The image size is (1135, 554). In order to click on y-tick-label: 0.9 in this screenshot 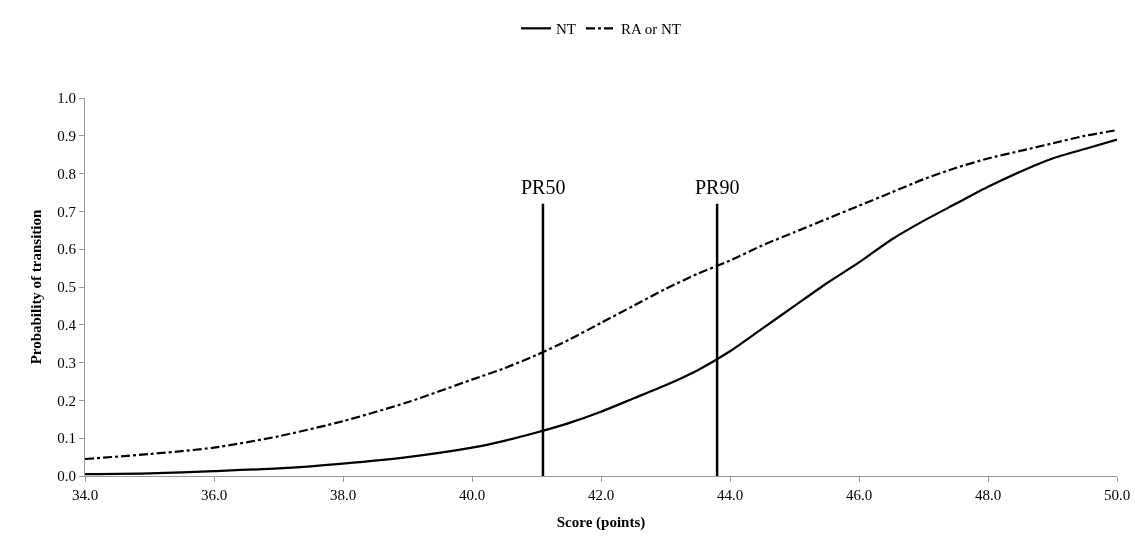, I will do `click(66, 136)`.